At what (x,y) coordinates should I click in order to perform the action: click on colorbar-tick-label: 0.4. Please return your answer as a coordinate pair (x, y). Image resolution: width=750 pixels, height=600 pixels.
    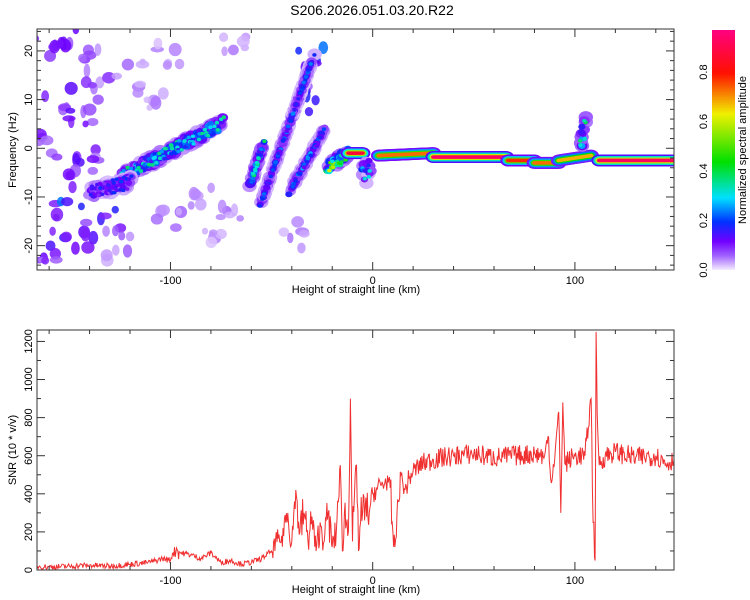
    Looking at the image, I should click on (704, 170).